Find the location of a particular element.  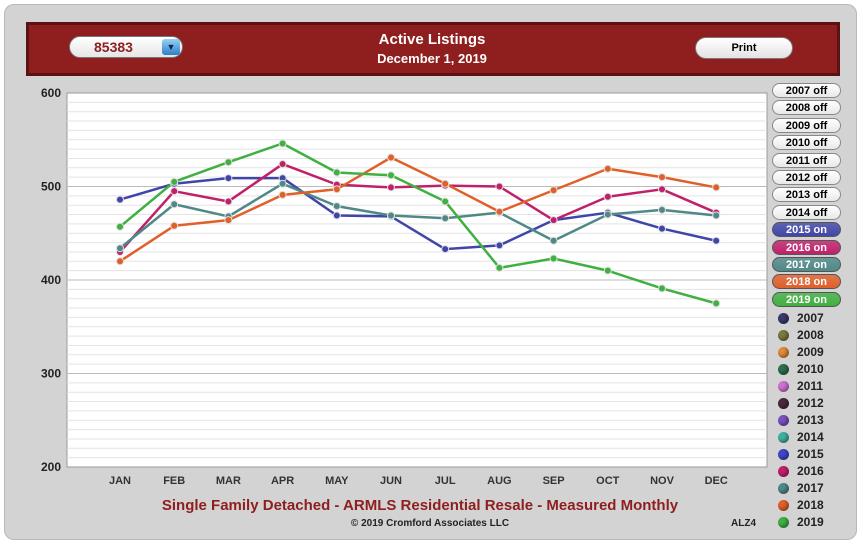

legend-item: 2010 is located at coordinates (801, 369).